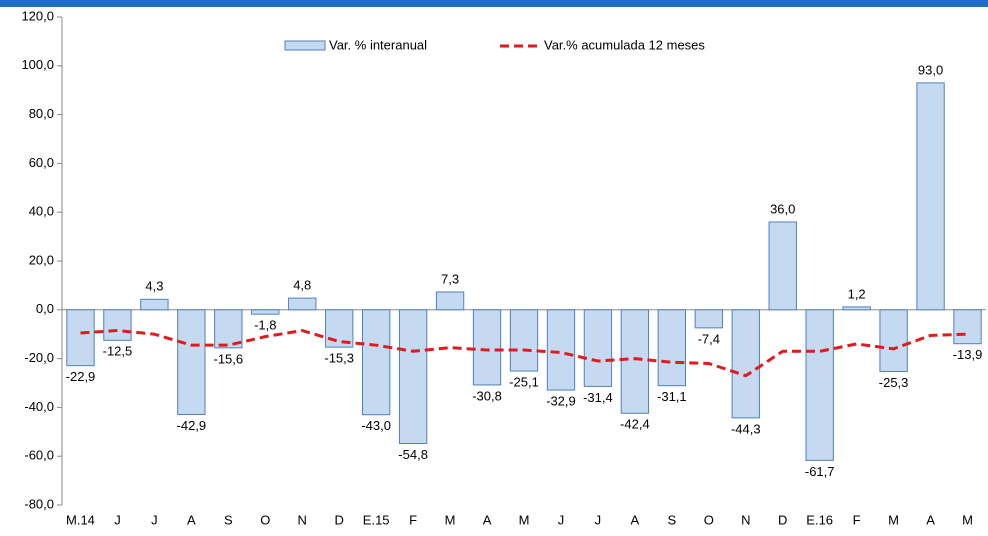 This screenshot has width=988, height=536. Describe the element at coordinates (192, 425) in the screenshot. I see `value-label: -42,9` at that location.